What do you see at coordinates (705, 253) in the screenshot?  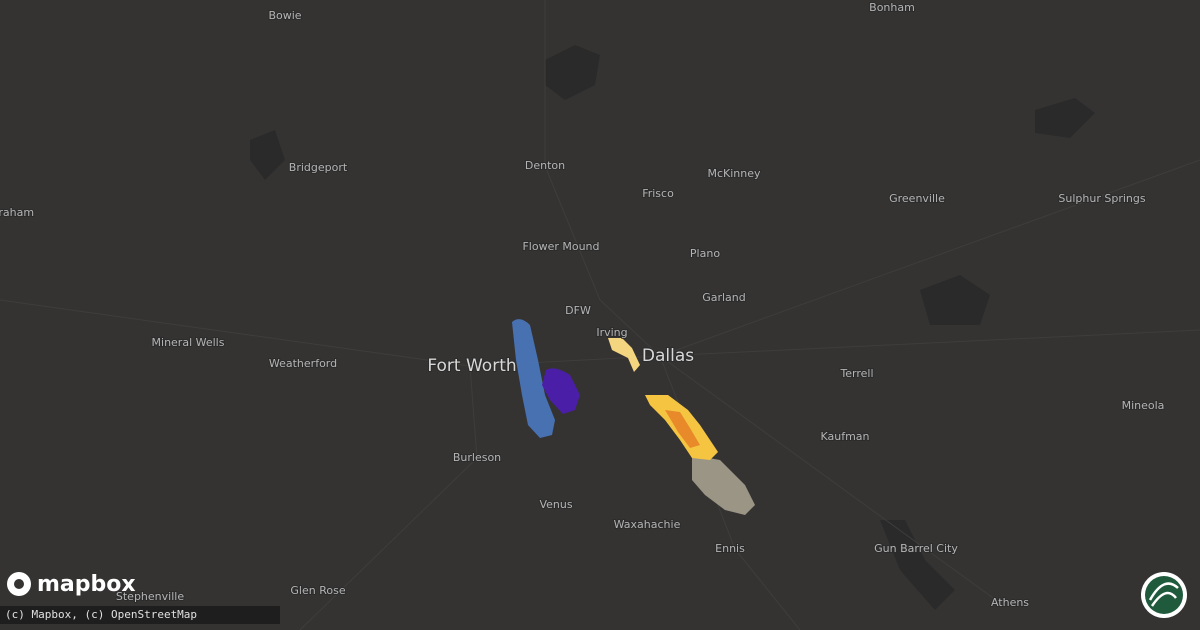 I see `place-label: Plano` at bounding box center [705, 253].